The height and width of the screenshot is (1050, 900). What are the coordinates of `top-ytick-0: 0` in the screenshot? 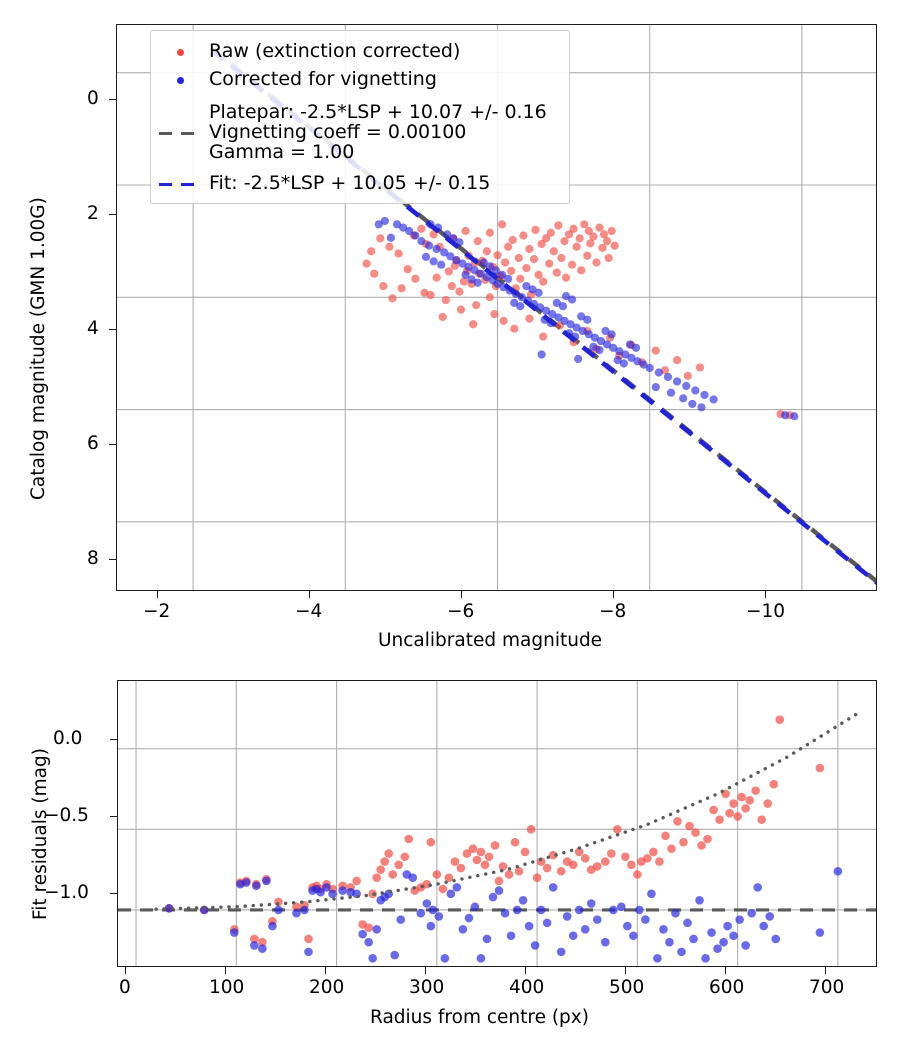 It's located at (93, 98).